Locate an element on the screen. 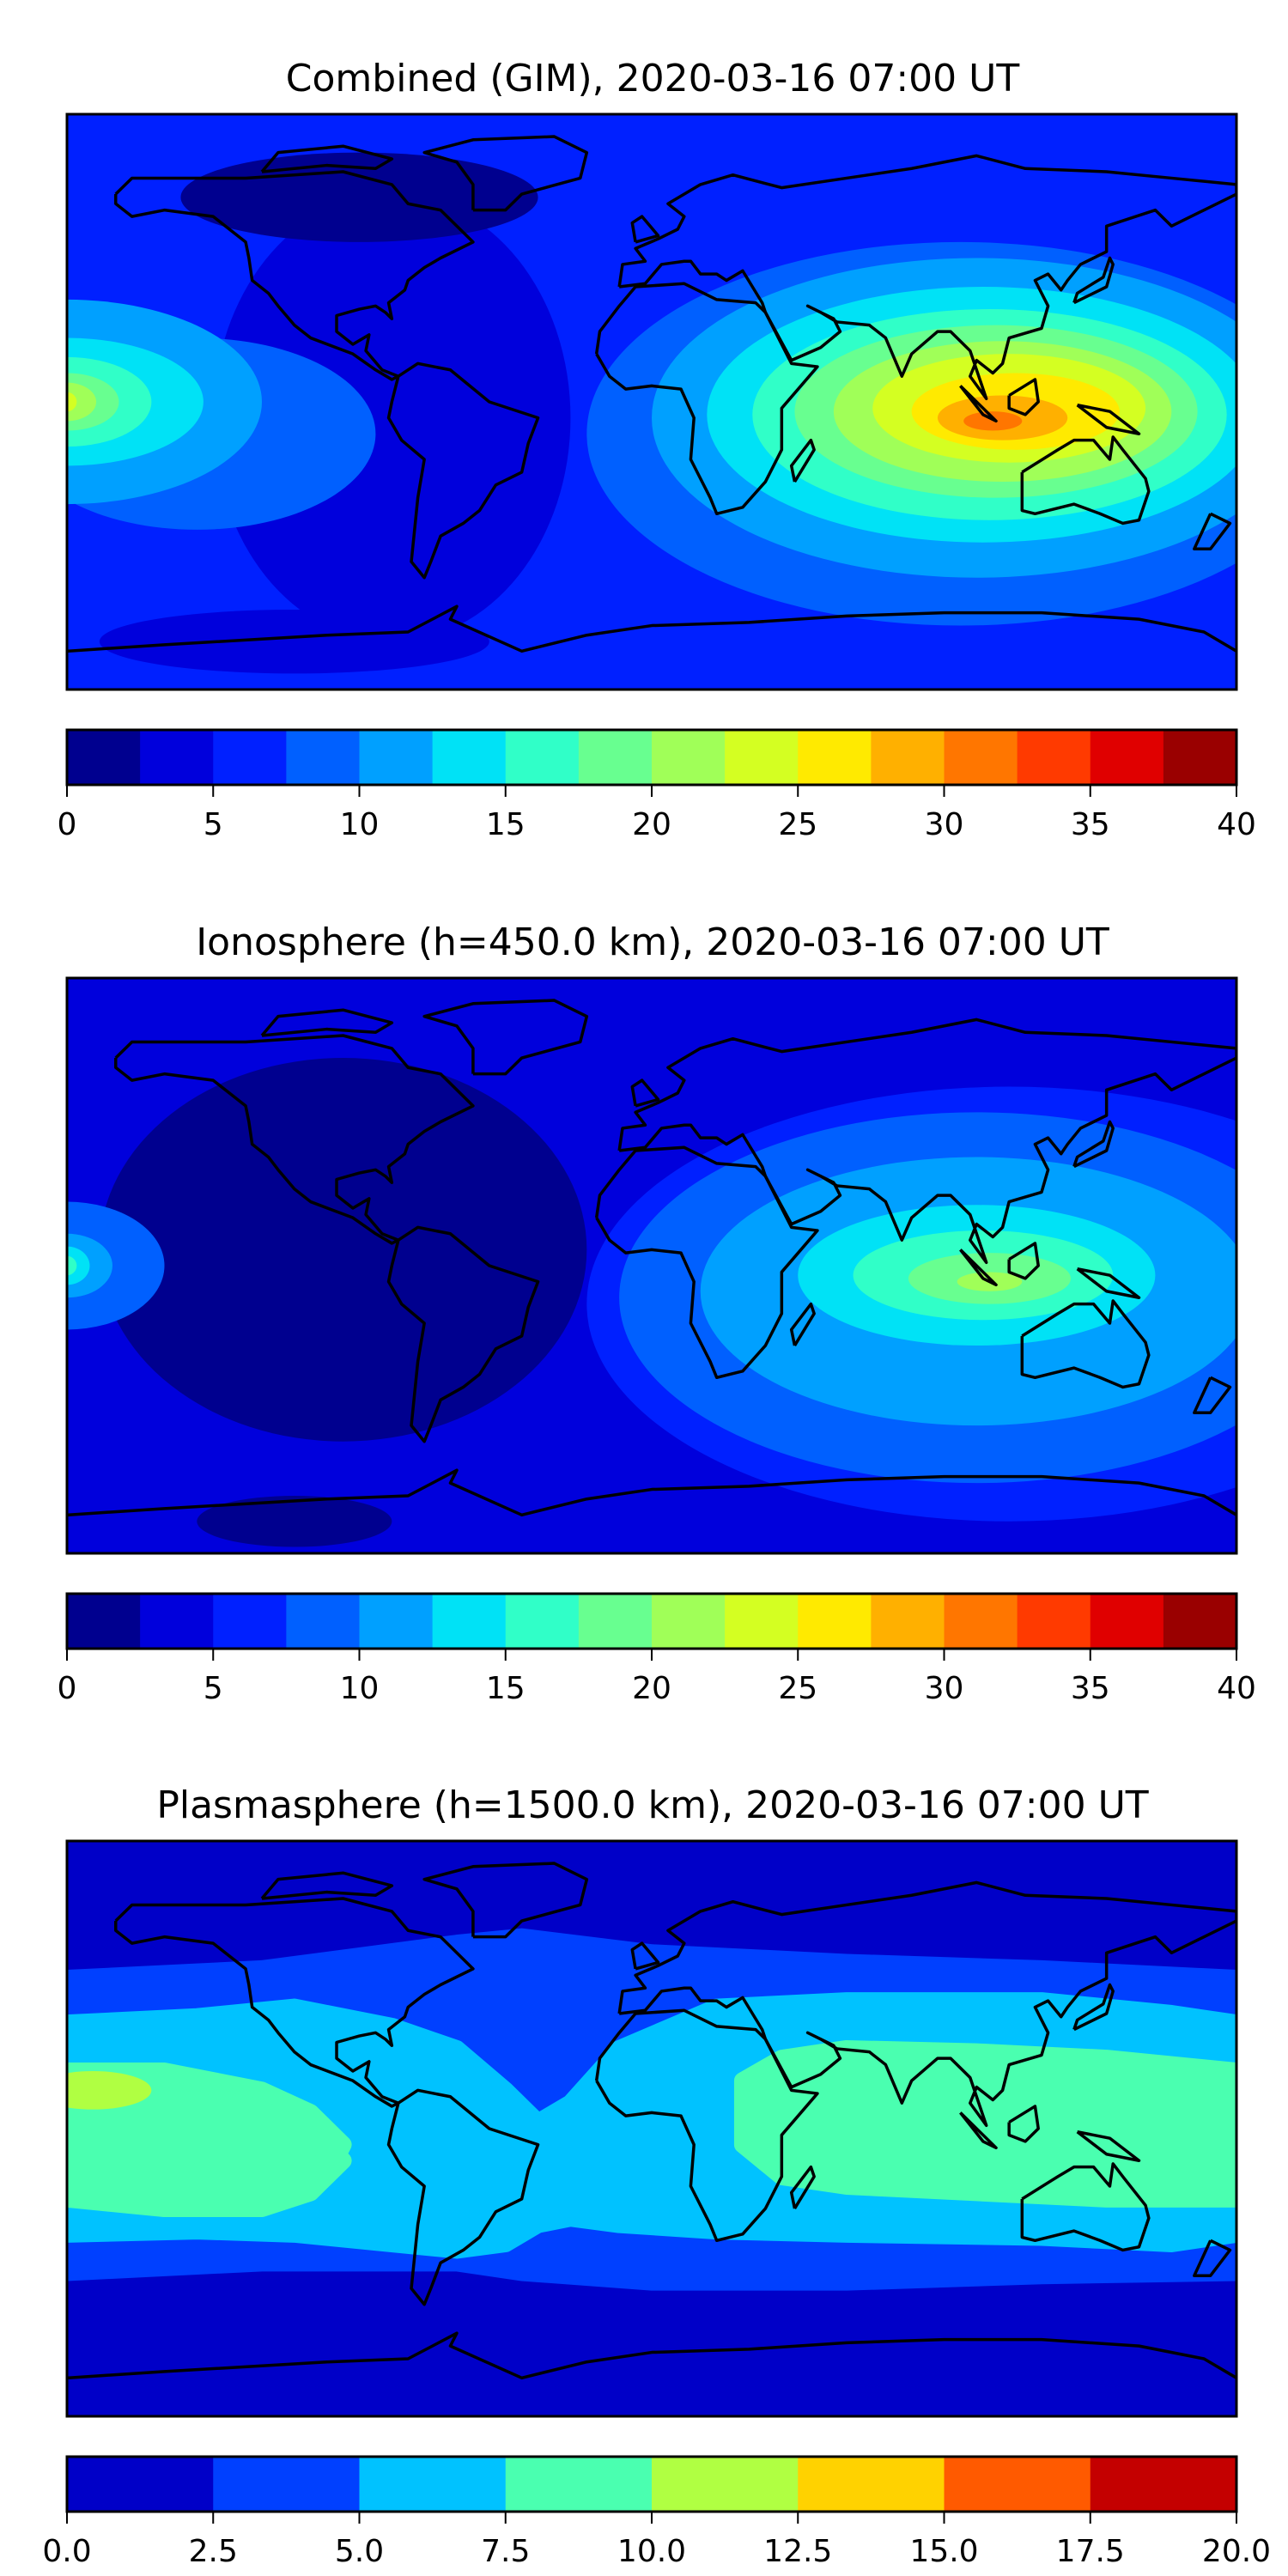 This screenshot has height=2576, width=1288. colorbar-tick-label: 5 is located at coordinates (213, 824).